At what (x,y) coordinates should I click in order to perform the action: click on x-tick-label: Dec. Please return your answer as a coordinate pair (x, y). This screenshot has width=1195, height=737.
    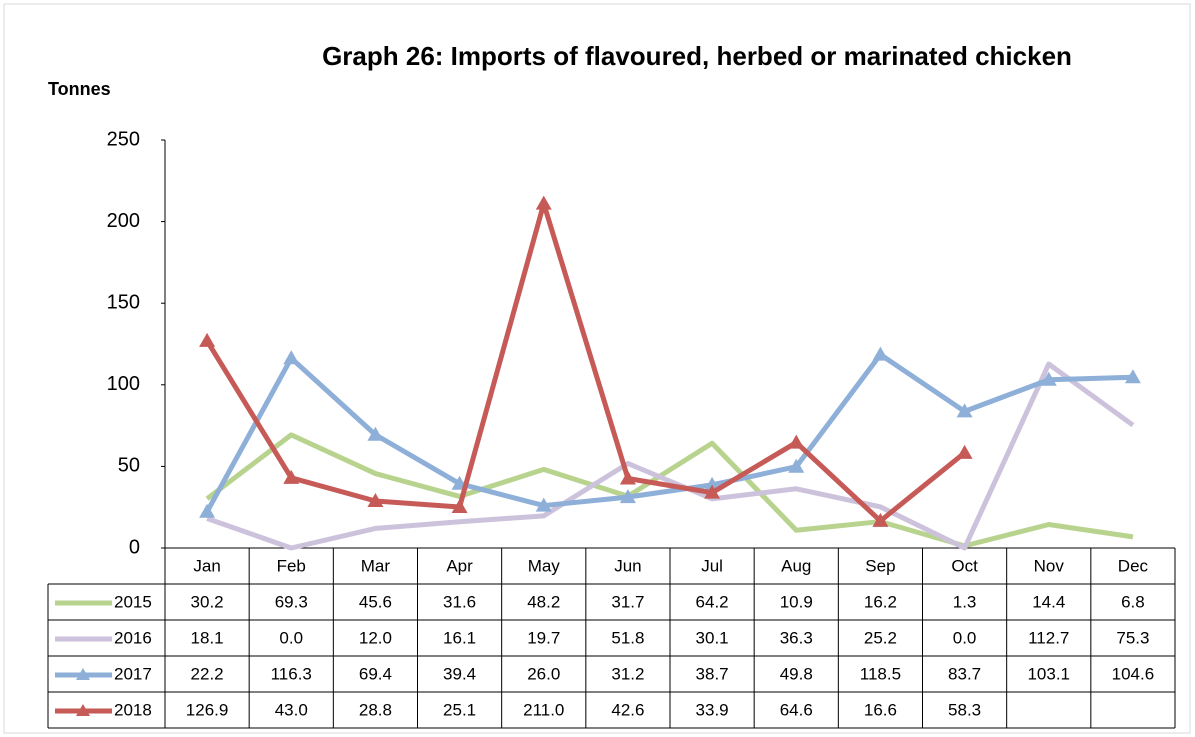
    Looking at the image, I should click on (1133, 565).